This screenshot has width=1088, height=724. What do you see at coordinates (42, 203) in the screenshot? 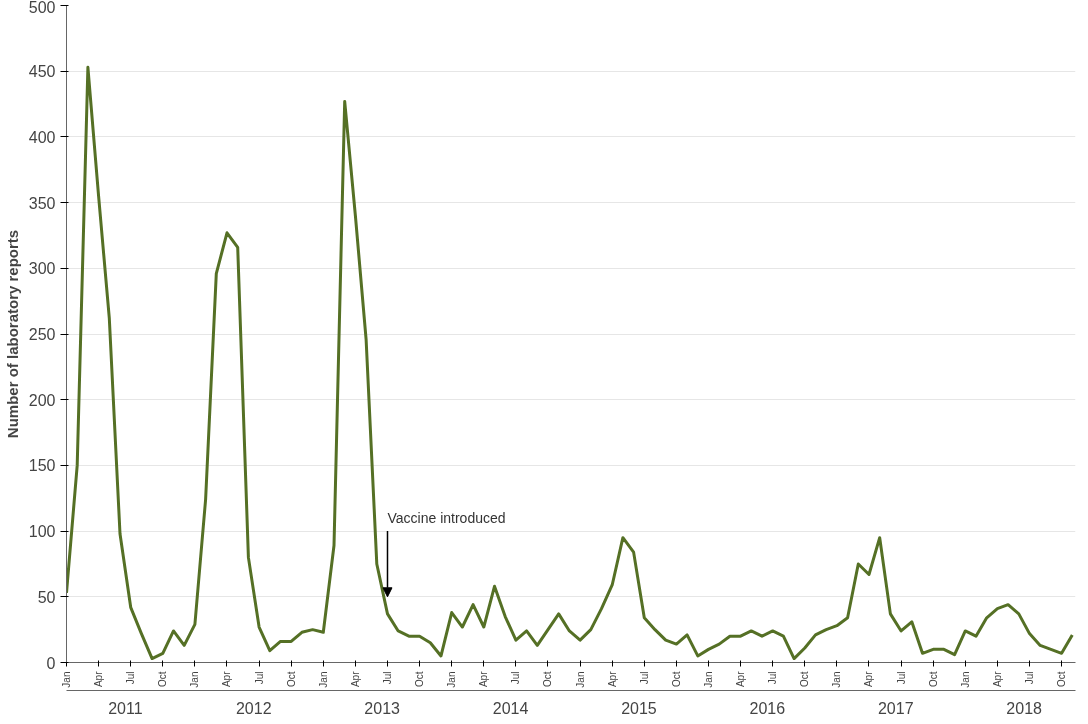
I see `y-tick-label: 350` at bounding box center [42, 203].